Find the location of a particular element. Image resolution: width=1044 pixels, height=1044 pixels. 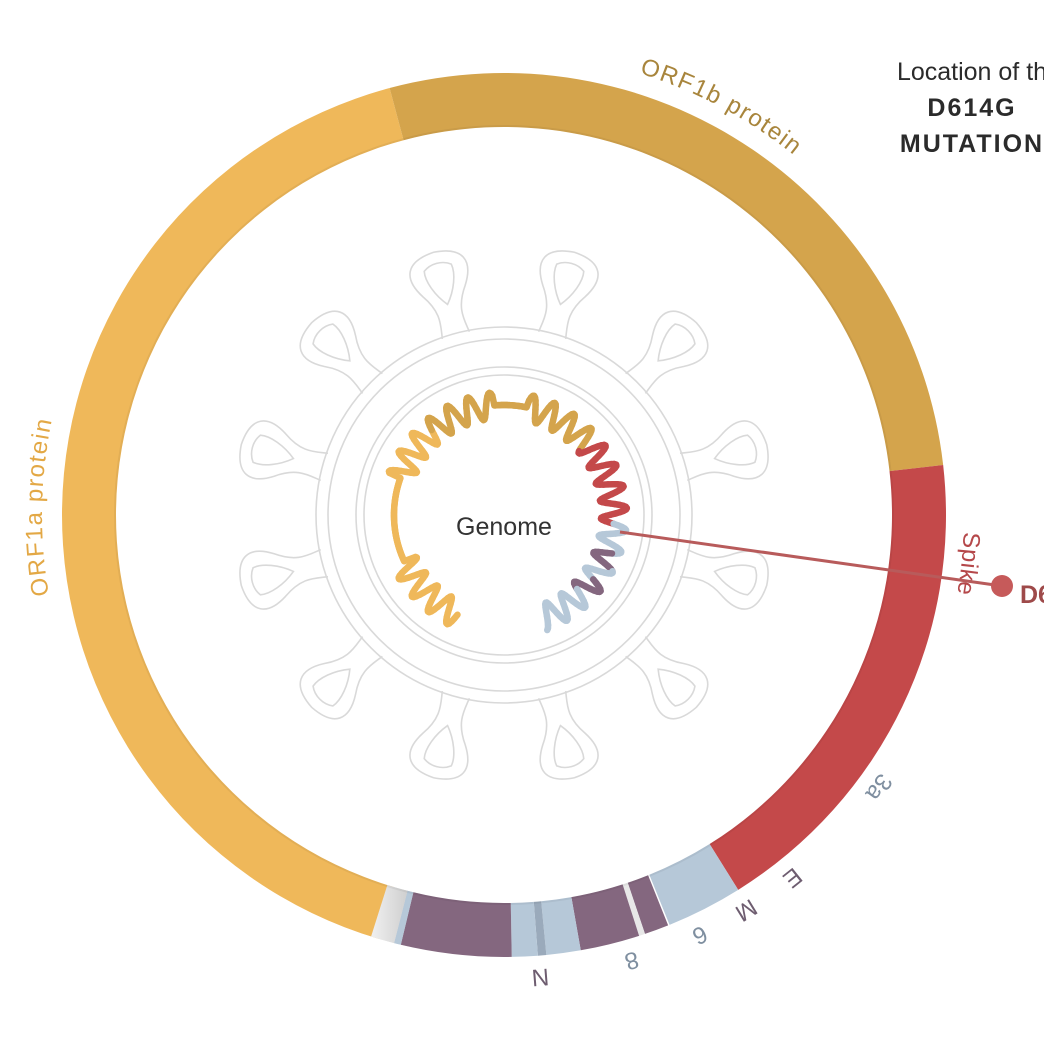

ring-label-8: 8 is located at coordinates (632, 960).